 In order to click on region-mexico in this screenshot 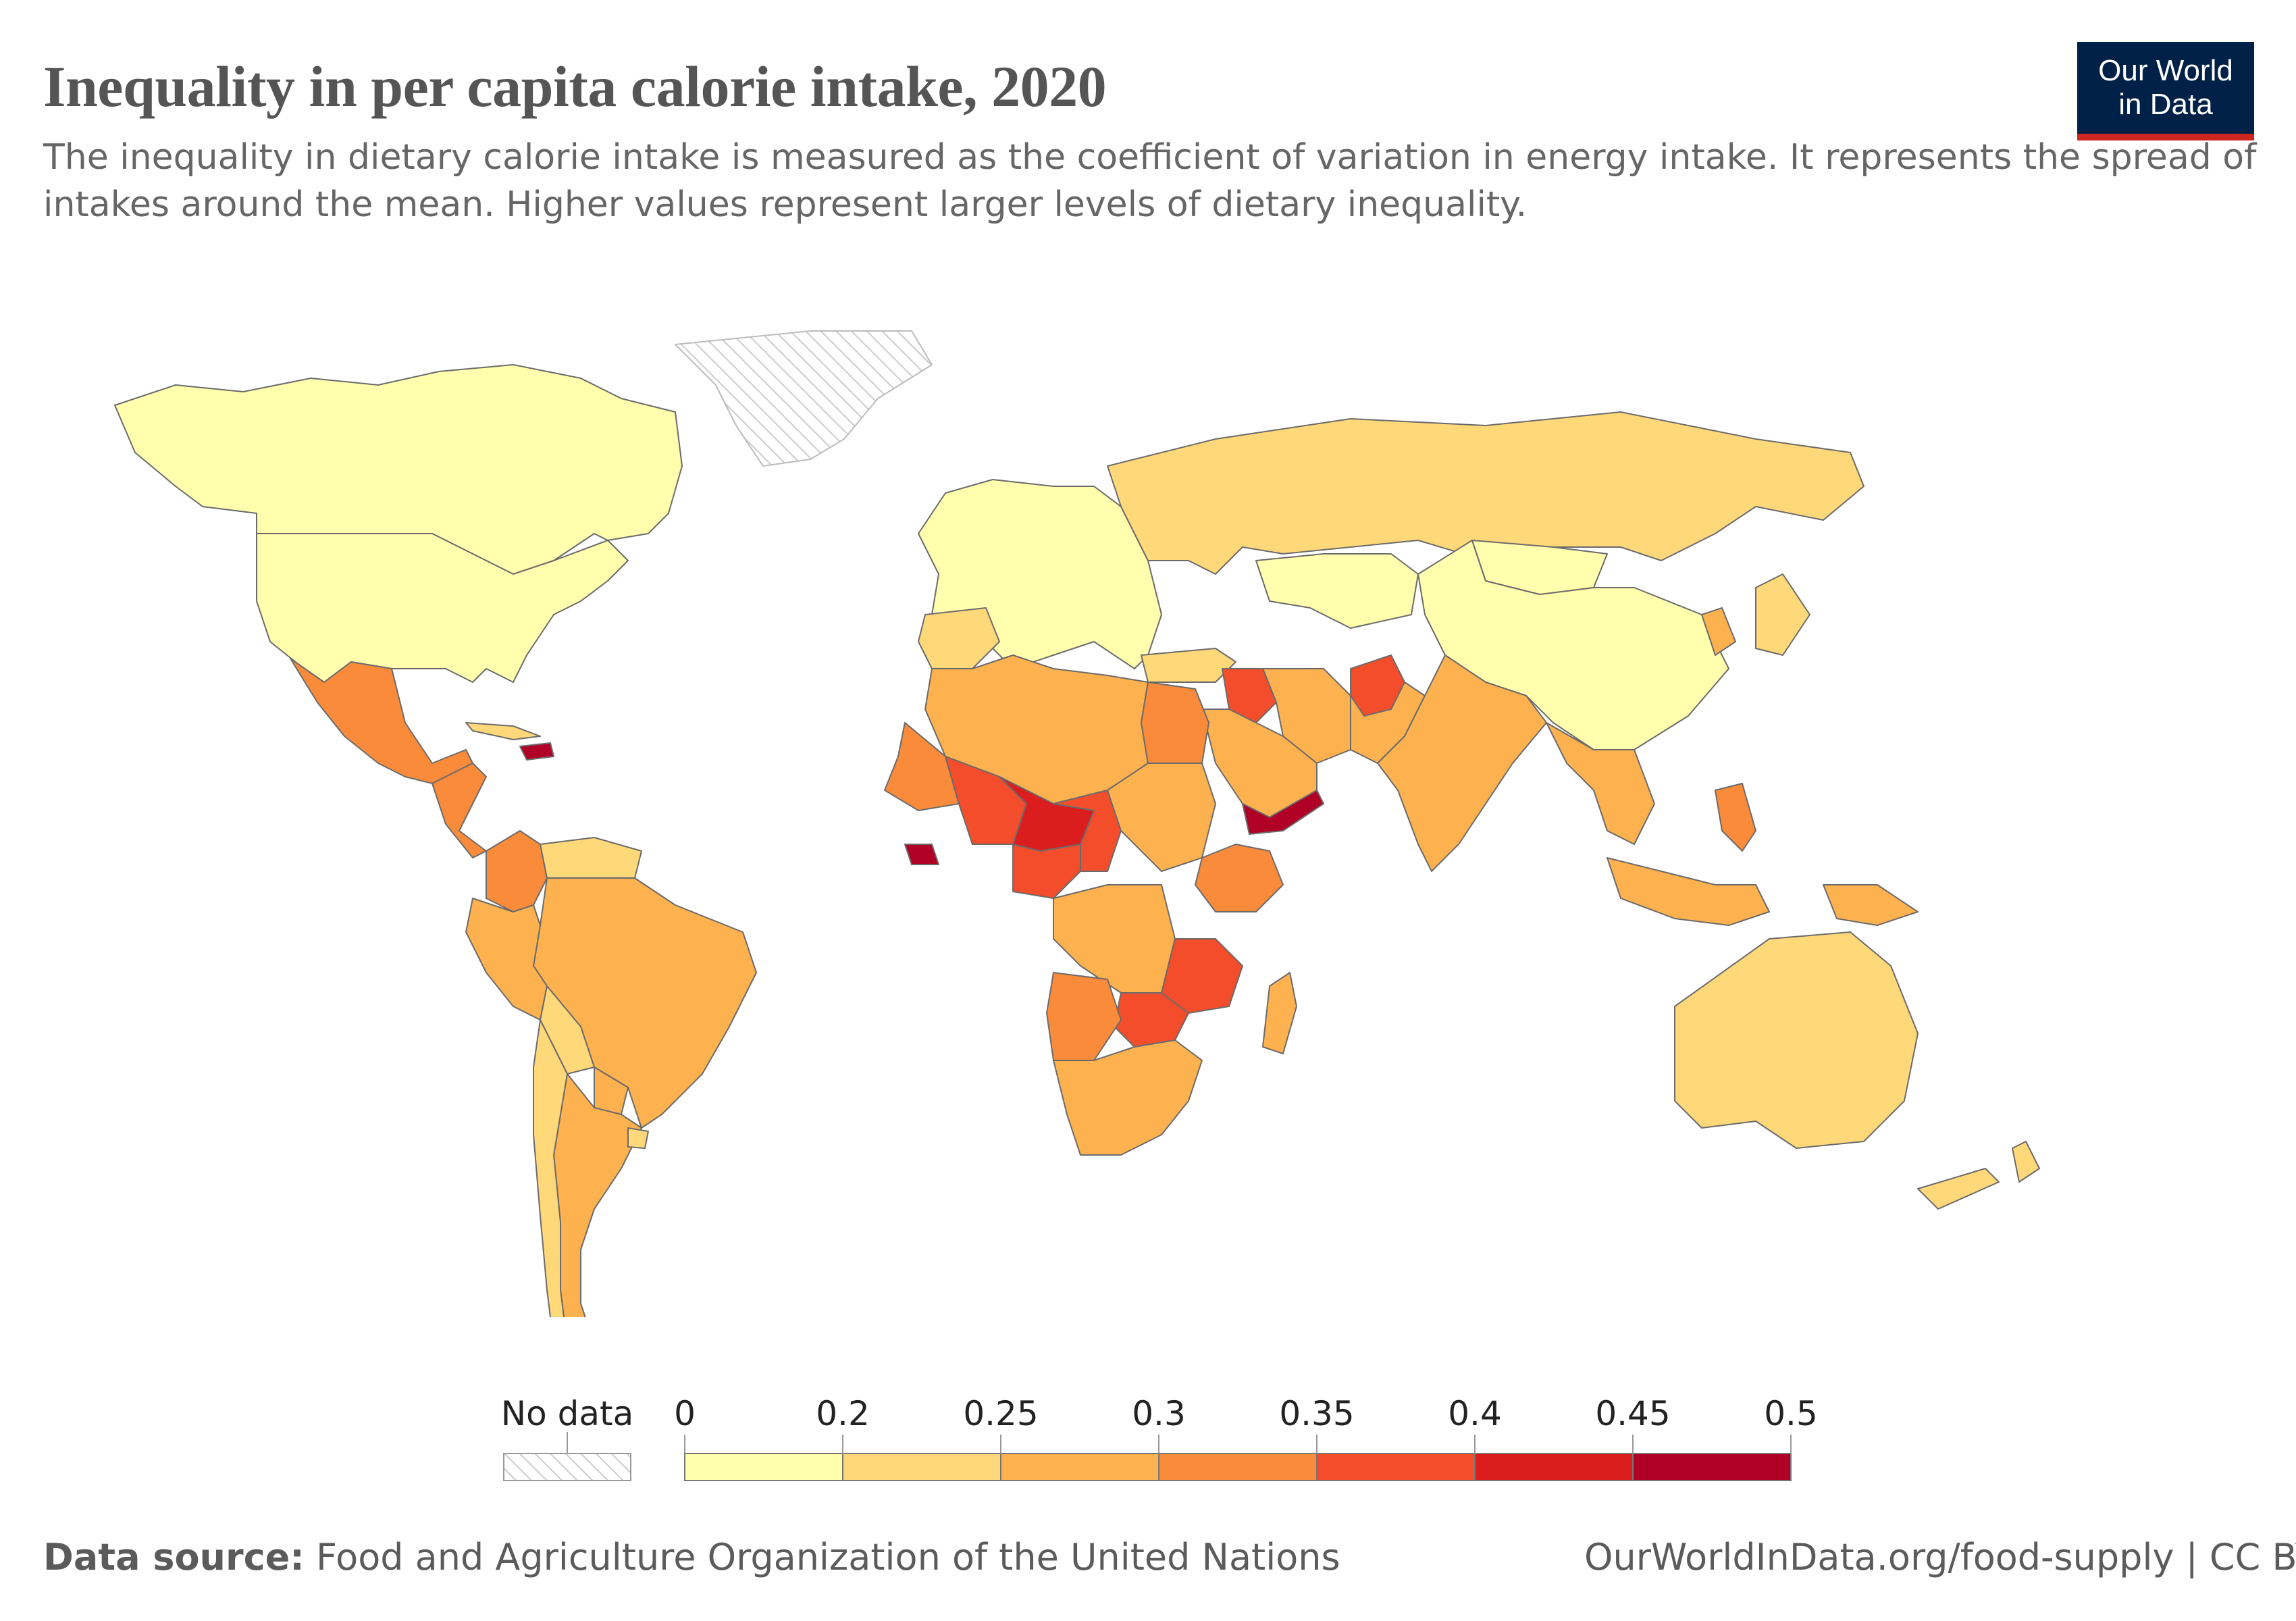, I will do `click(382, 721)`.